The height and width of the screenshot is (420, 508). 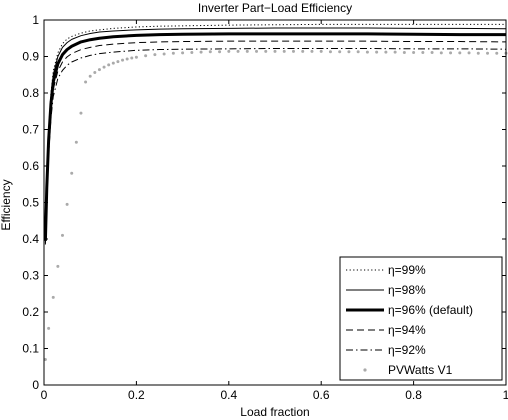 What do you see at coordinates (386, 290) in the screenshot?
I see `legend-entry: η=98%` at bounding box center [386, 290].